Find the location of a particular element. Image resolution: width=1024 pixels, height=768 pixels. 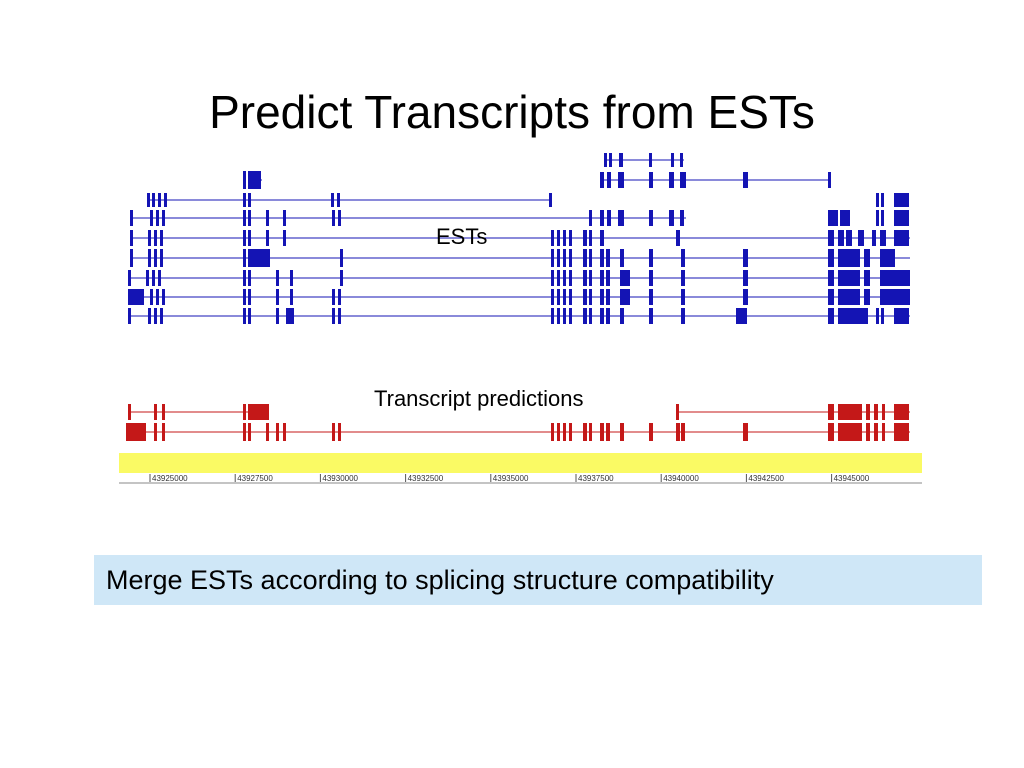

ruler-tick-label: 43940000 is located at coordinates (681, 478).